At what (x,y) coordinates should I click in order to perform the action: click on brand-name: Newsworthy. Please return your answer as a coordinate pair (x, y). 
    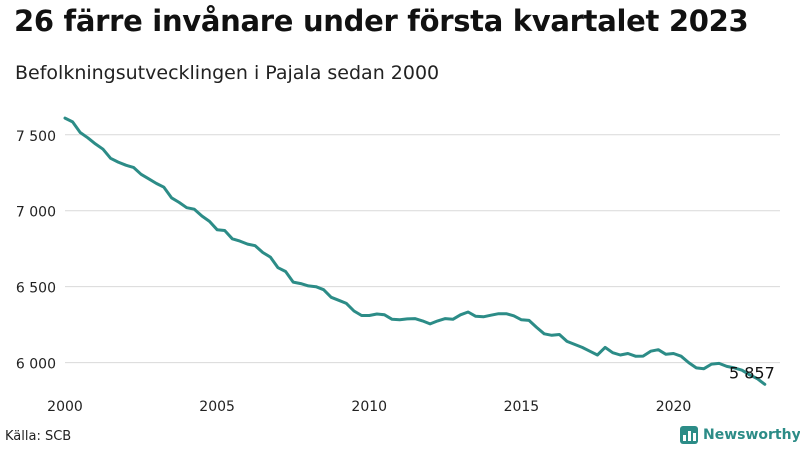
    Looking at the image, I should click on (751, 435).